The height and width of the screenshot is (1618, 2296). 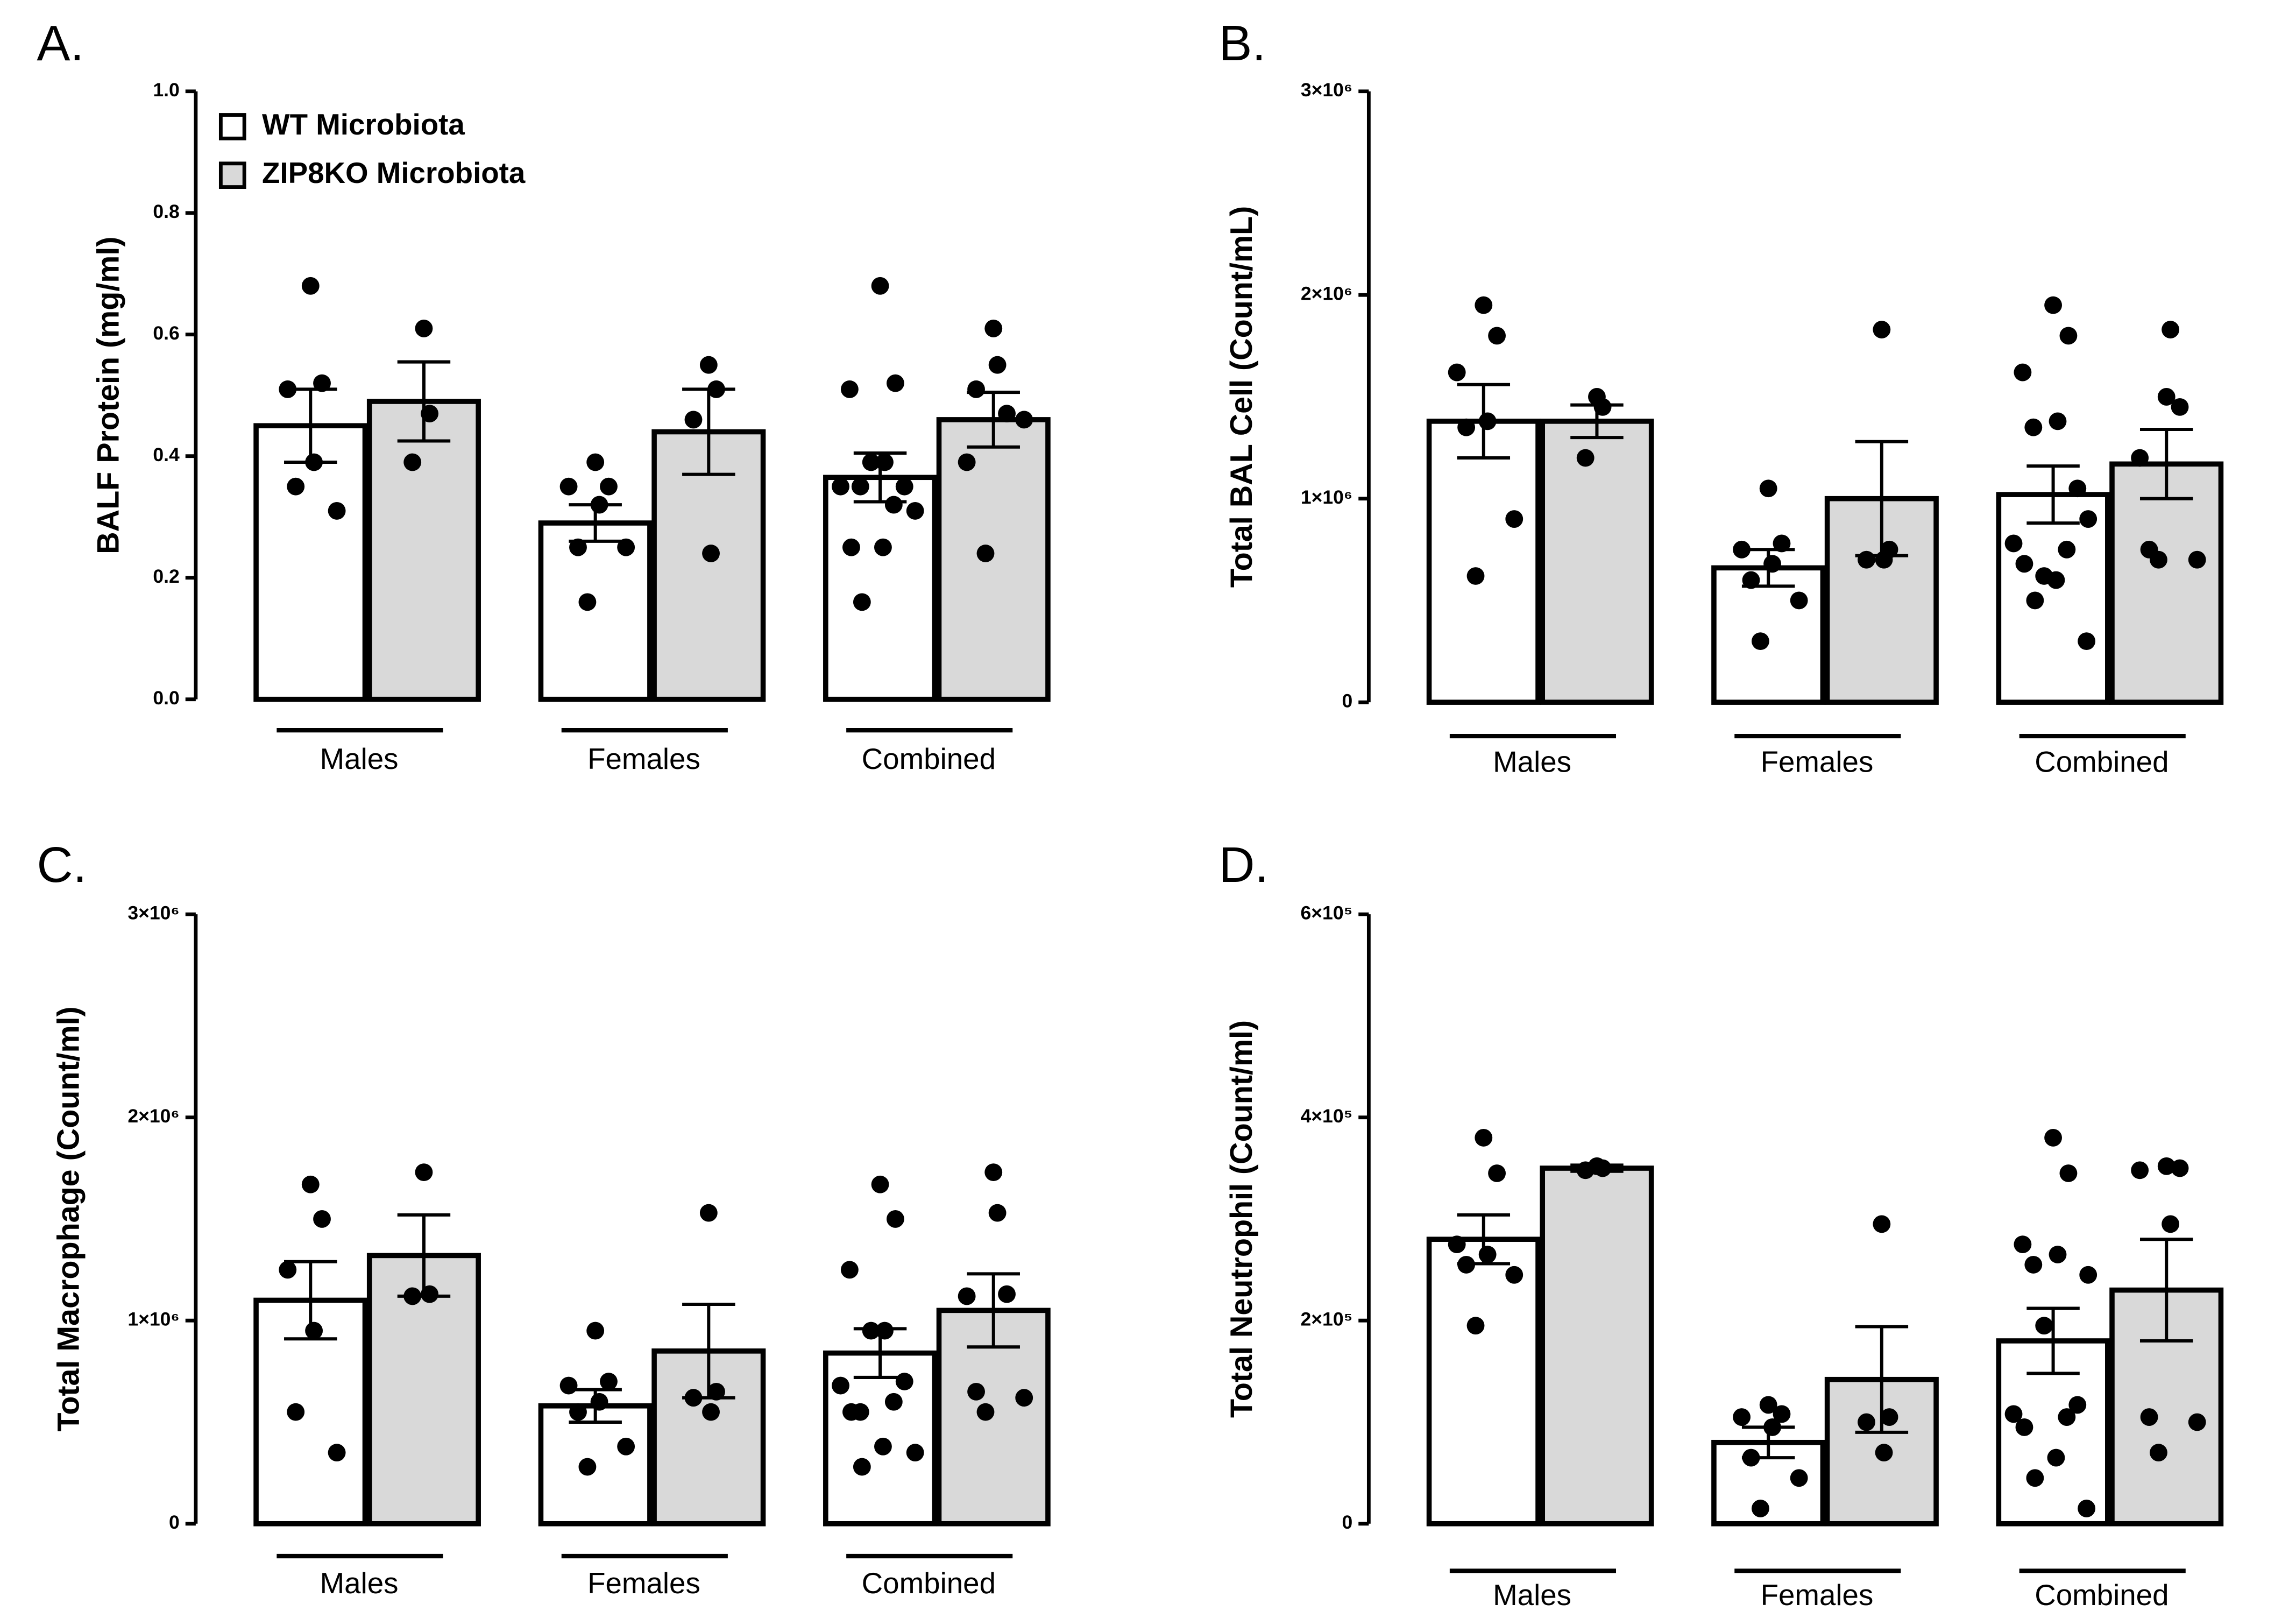 I want to click on panel-label: D., so click(x=1243, y=865).